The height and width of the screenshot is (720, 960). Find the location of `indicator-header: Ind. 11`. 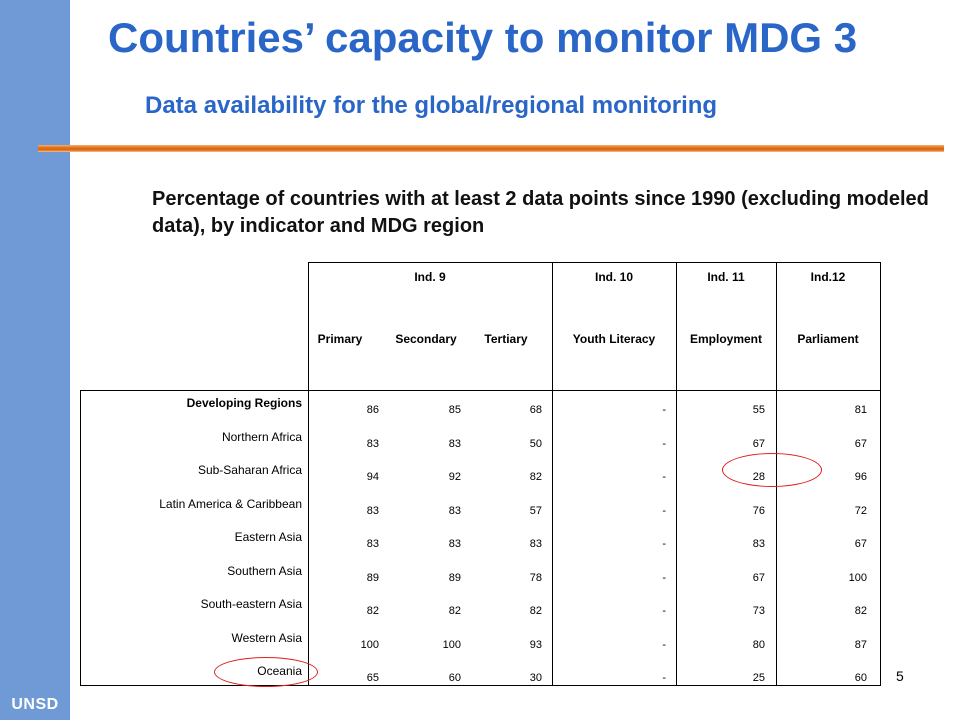

indicator-header: Ind. 11 is located at coordinates (726, 277).